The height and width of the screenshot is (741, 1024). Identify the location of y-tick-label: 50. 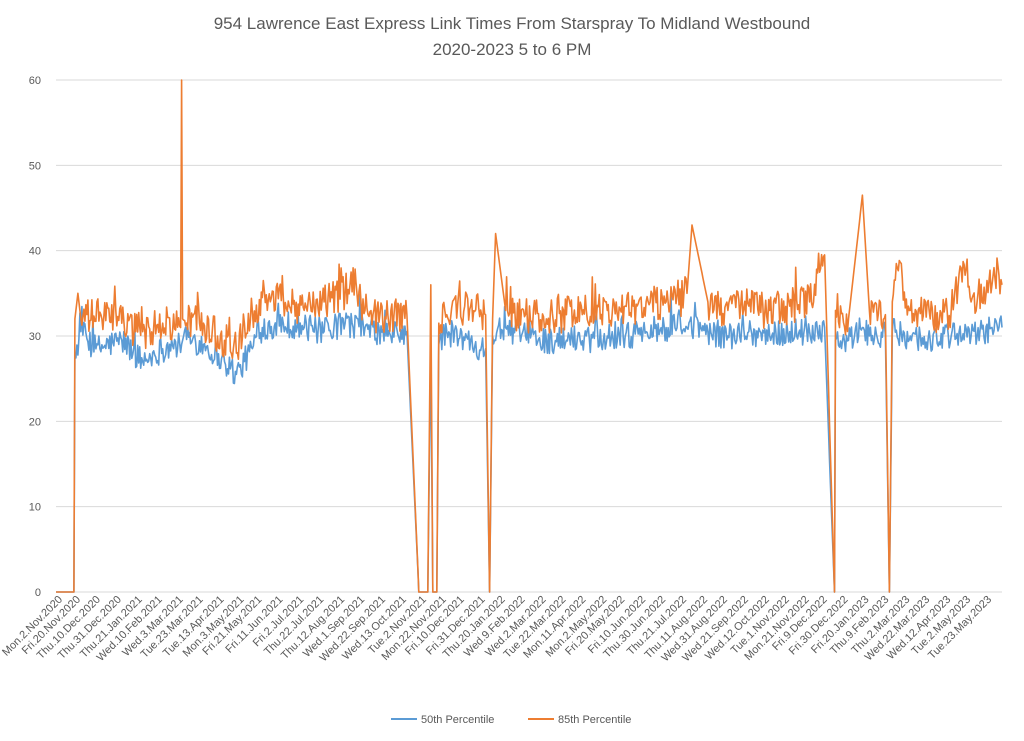
(35, 166).